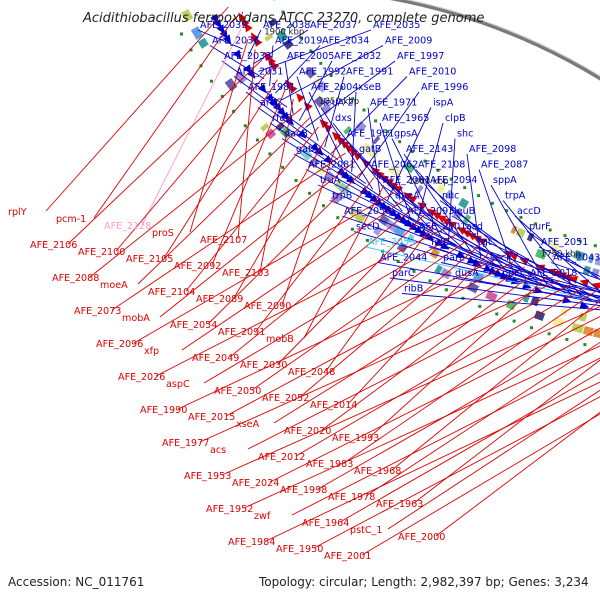 The width and height of the screenshot is (600, 600). What do you see at coordinates (285, 398) in the screenshot?
I see `reverse-gene-label: AFE_2052` at bounding box center [285, 398].